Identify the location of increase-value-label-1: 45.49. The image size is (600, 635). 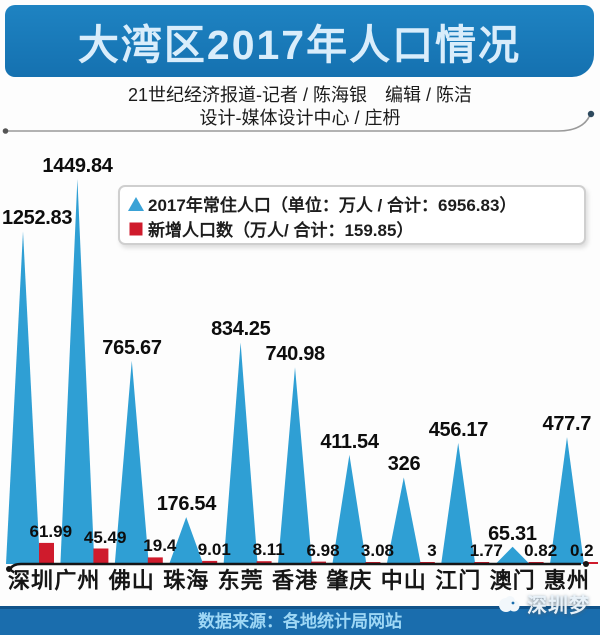
(105, 537).